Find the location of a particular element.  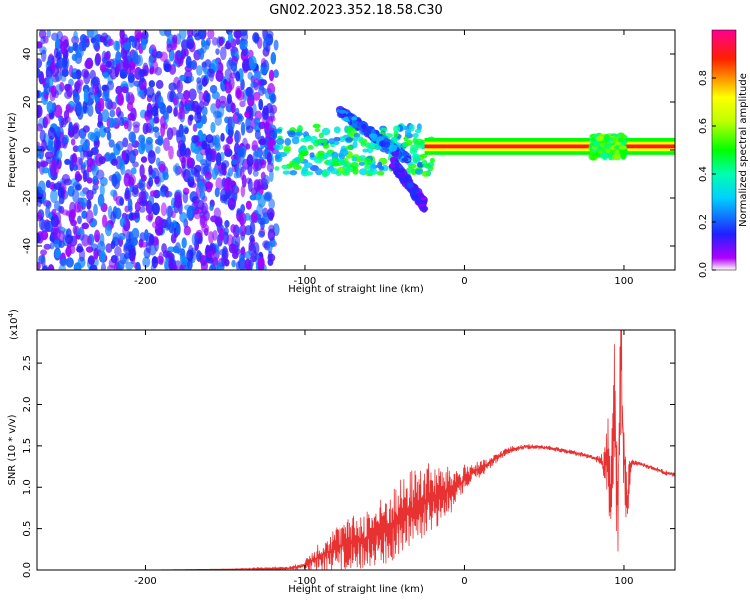

y-tick-label: 0.5 is located at coordinates (27, 529).